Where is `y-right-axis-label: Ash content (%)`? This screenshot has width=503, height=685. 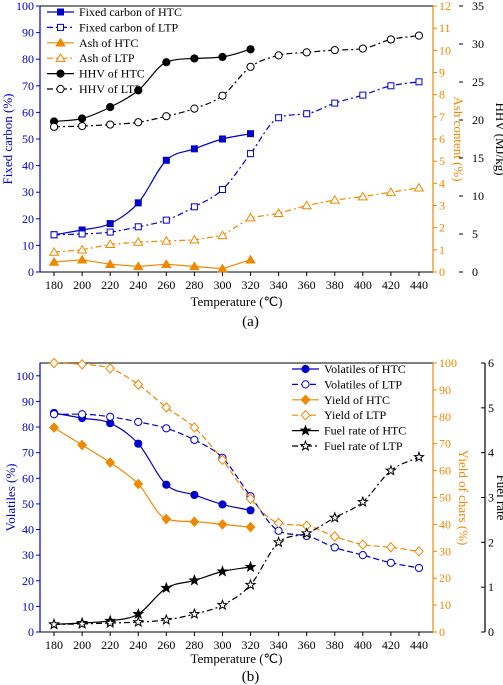
y-right-axis-label: Ash content (%) is located at coordinates (458, 138).